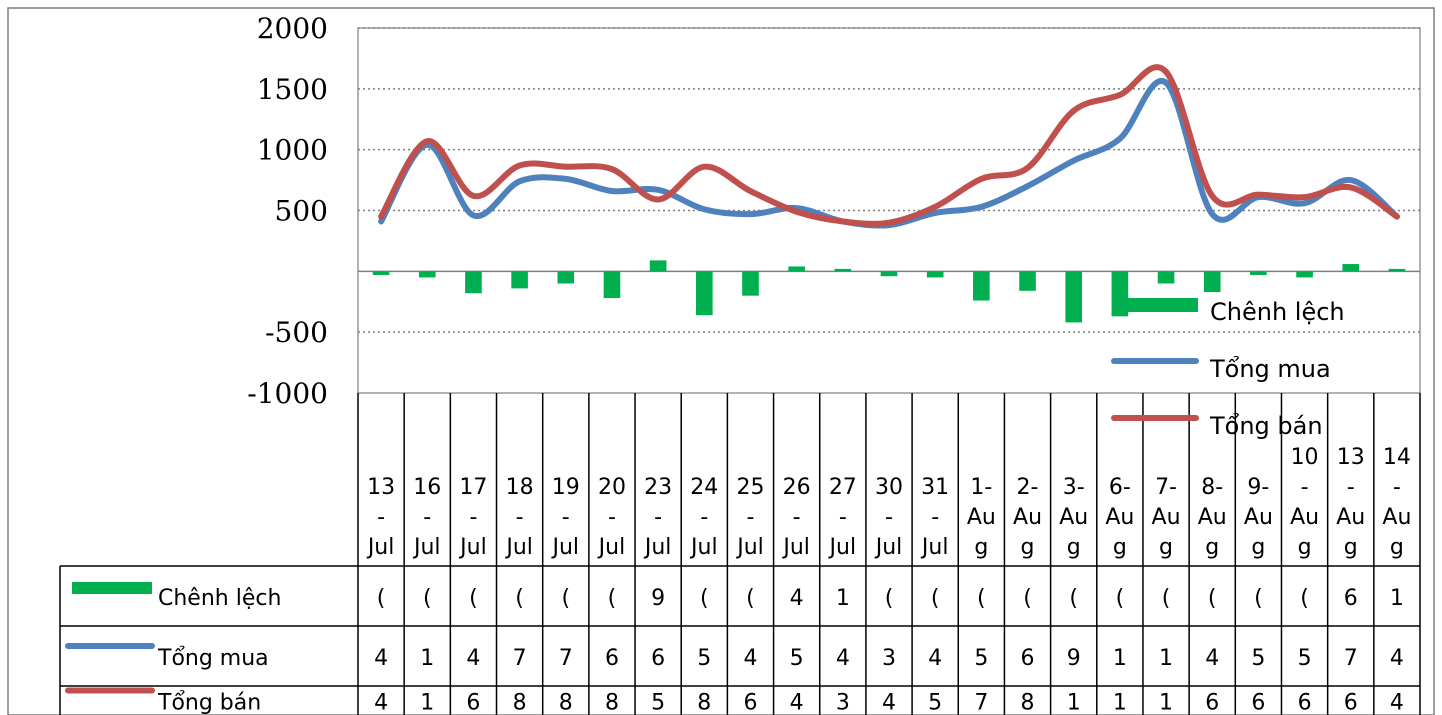  I want to click on x-category-label: 9-, so click(1258, 487).